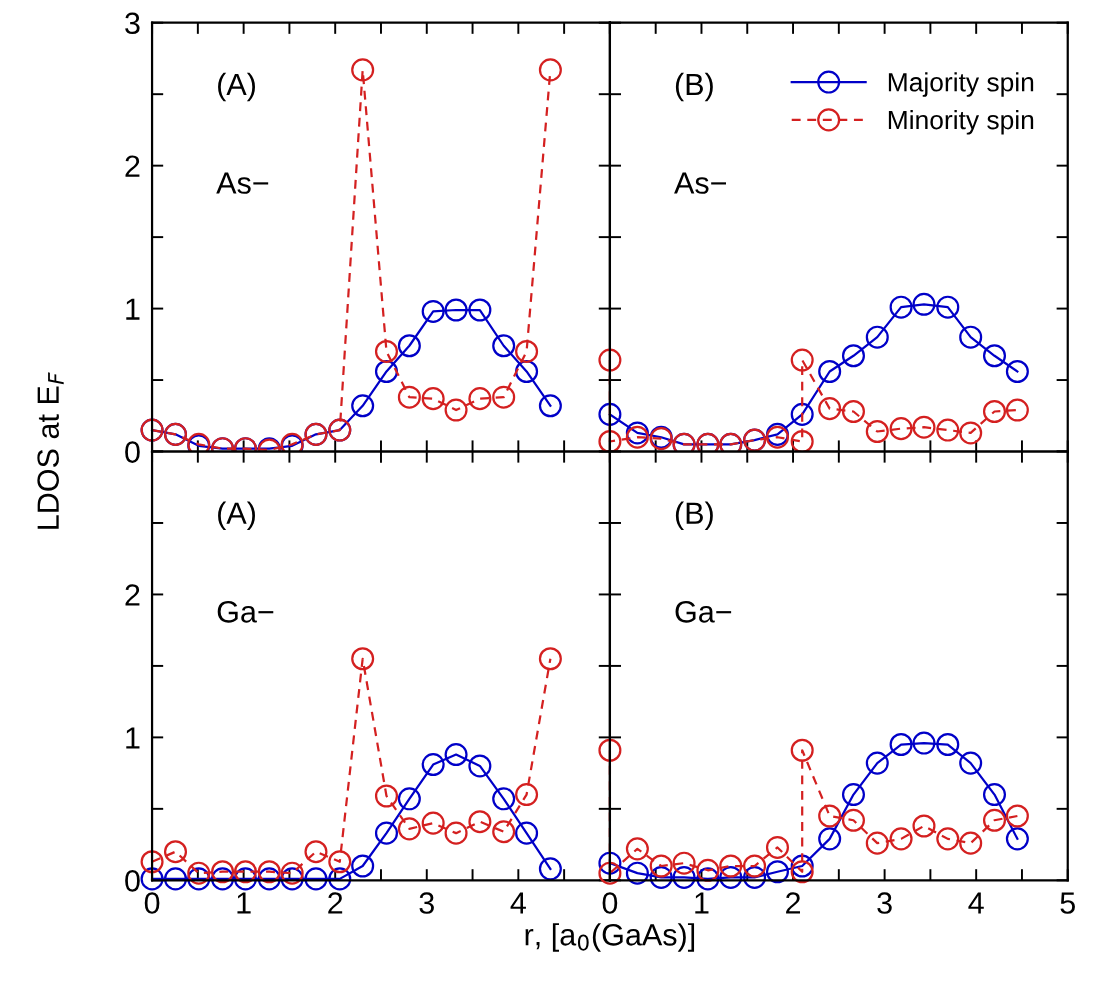 The height and width of the screenshot is (988, 1094). What do you see at coordinates (50, 450) in the screenshot?
I see `y-axis-title: LDOS at E$_{F}$` at bounding box center [50, 450].